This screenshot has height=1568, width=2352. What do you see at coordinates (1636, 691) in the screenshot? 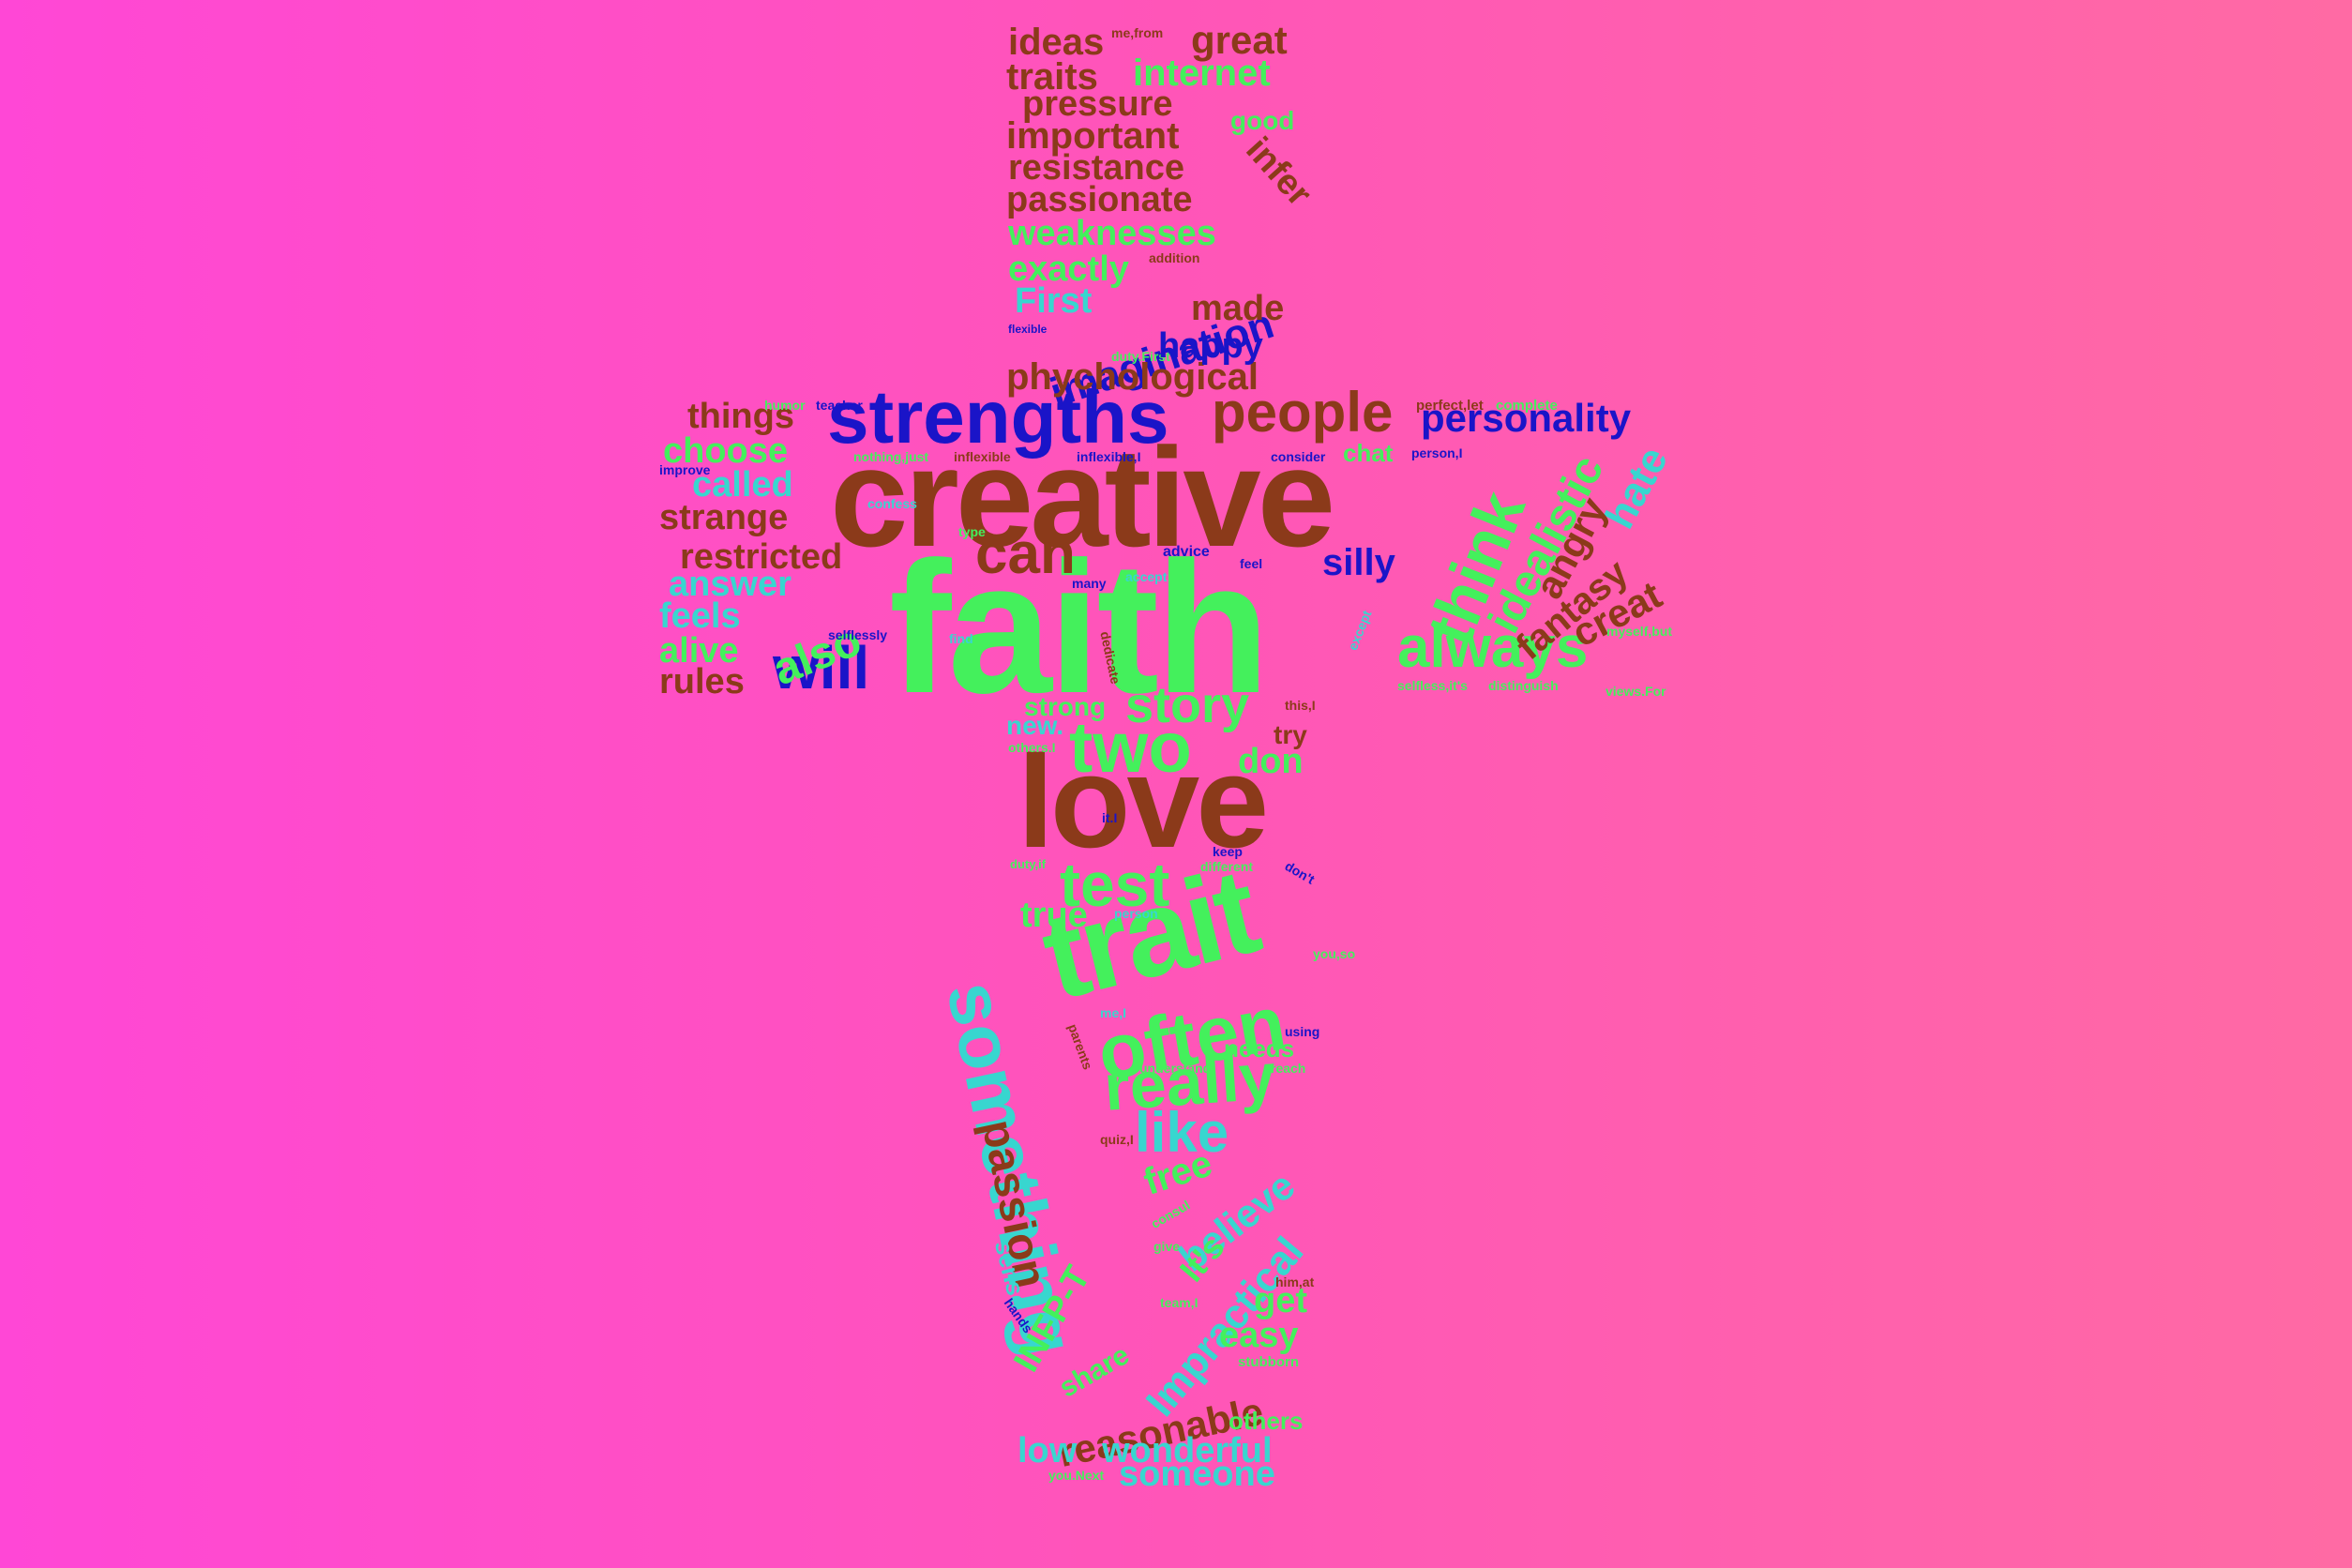
I see `cloud-word: views.For` at bounding box center [1636, 691].